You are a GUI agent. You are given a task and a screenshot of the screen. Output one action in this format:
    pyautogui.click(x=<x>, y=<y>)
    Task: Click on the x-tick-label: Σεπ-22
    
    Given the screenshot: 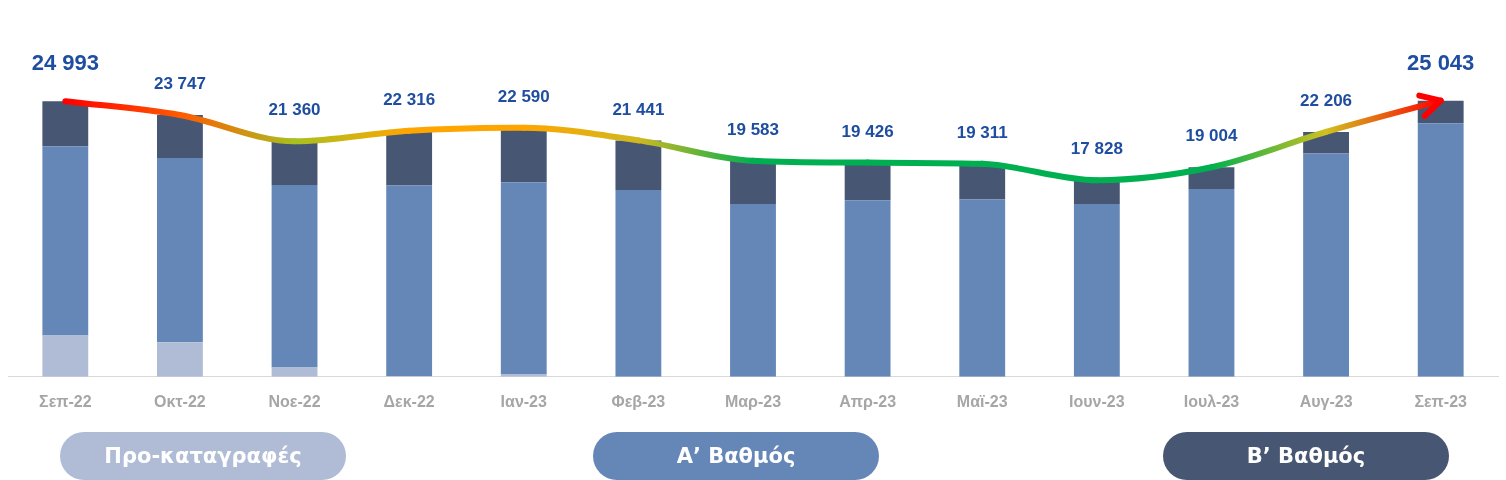 What is the action you would take?
    pyautogui.click(x=65, y=401)
    